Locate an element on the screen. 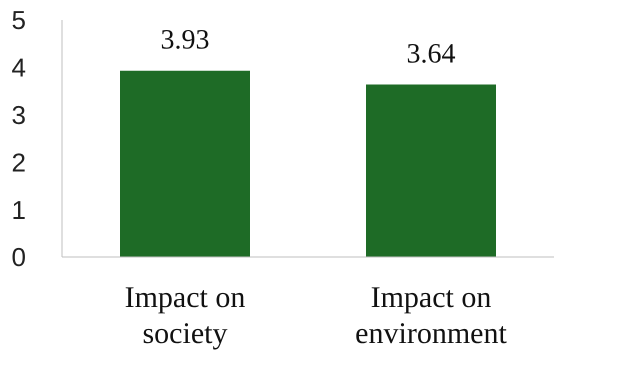 The width and height of the screenshot is (624, 387). x-tick-label: Impact on society is located at coordinates (185, 315).